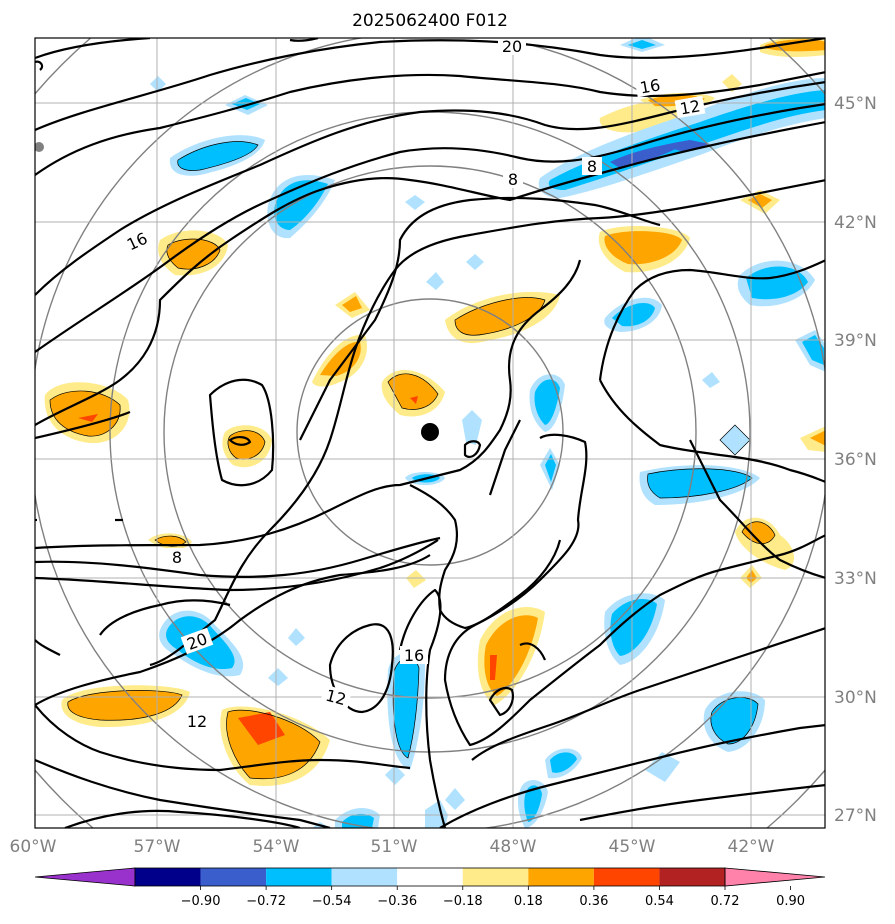 The image size is (895, 924). I want to click on lat-tick-label: 45°N, so click(855, 104).